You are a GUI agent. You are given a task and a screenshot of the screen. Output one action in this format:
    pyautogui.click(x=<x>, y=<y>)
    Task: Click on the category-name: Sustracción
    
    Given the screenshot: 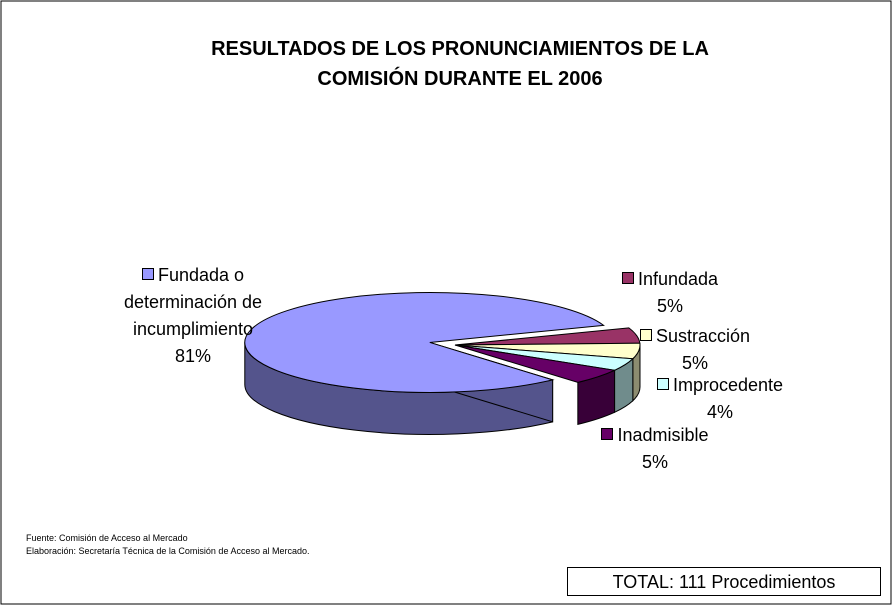 What is the action you would take?
    pyautogui.click(x=703, y=336)
    